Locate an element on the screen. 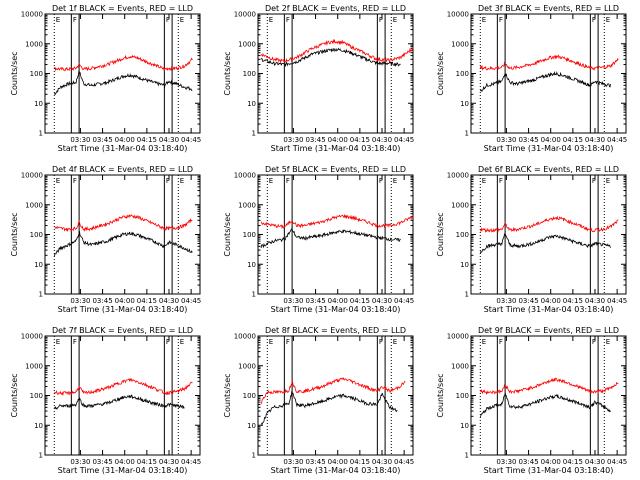 This screenshot has height=480, width=640. panel-title: Det 3f BLACK = Events, RED = LLD is located at coordinates (548, 8).